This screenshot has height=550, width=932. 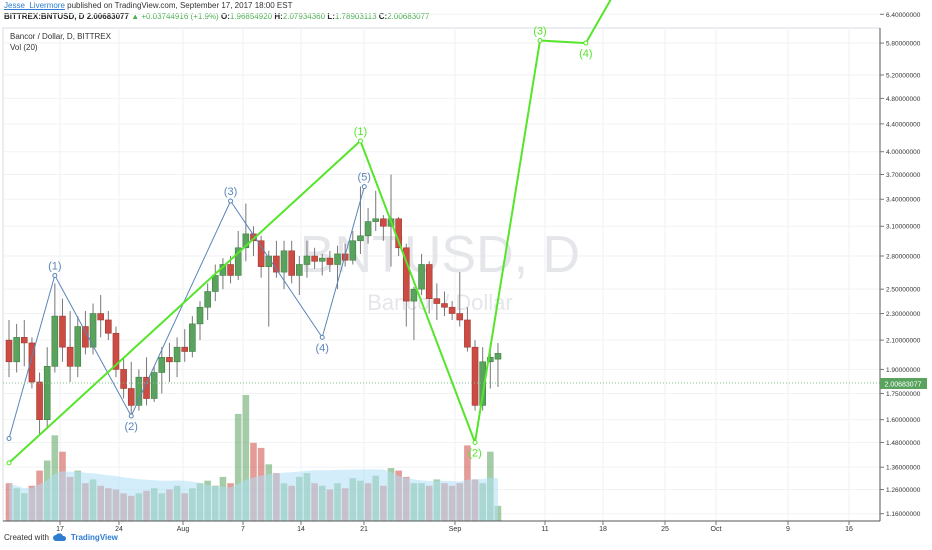 What do you see at coordinates (903, 200) in the screenshot?
I see `price-tick-label: 3.40000000` at bounding box center [903, 200].